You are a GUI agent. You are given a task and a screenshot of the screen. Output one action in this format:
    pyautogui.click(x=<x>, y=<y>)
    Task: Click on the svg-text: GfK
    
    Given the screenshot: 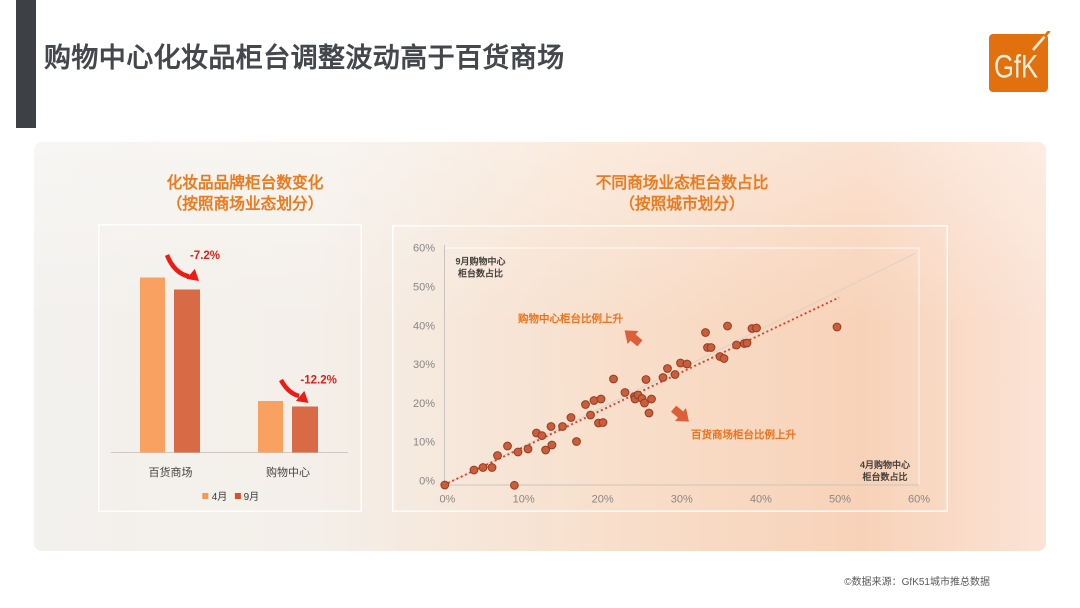 What is the action you would take?
    pyautogui.click(x=1016, y=67)
    